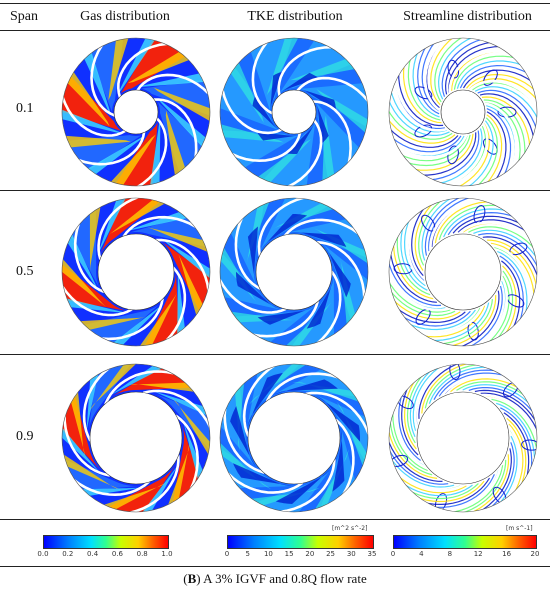 The width and height of the screenshot is (550, 591). Describe the element at coordinates (300, 542) in the screenshot. I see `tke-colorbar` at that location.